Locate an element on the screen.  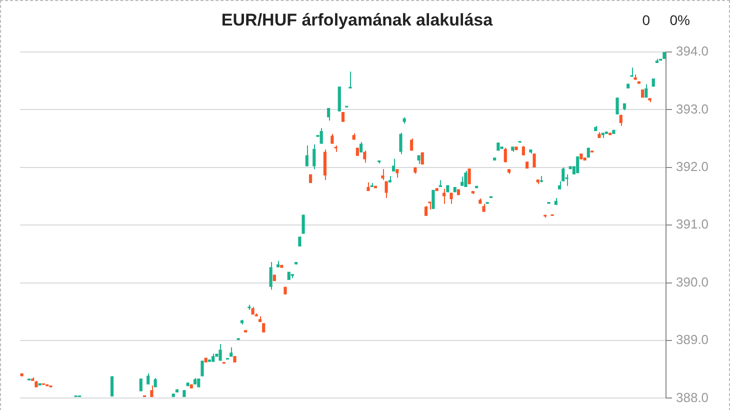
chart-title: EUR/HUF árfolyamának alakulása is located at coordinates (357, 20).